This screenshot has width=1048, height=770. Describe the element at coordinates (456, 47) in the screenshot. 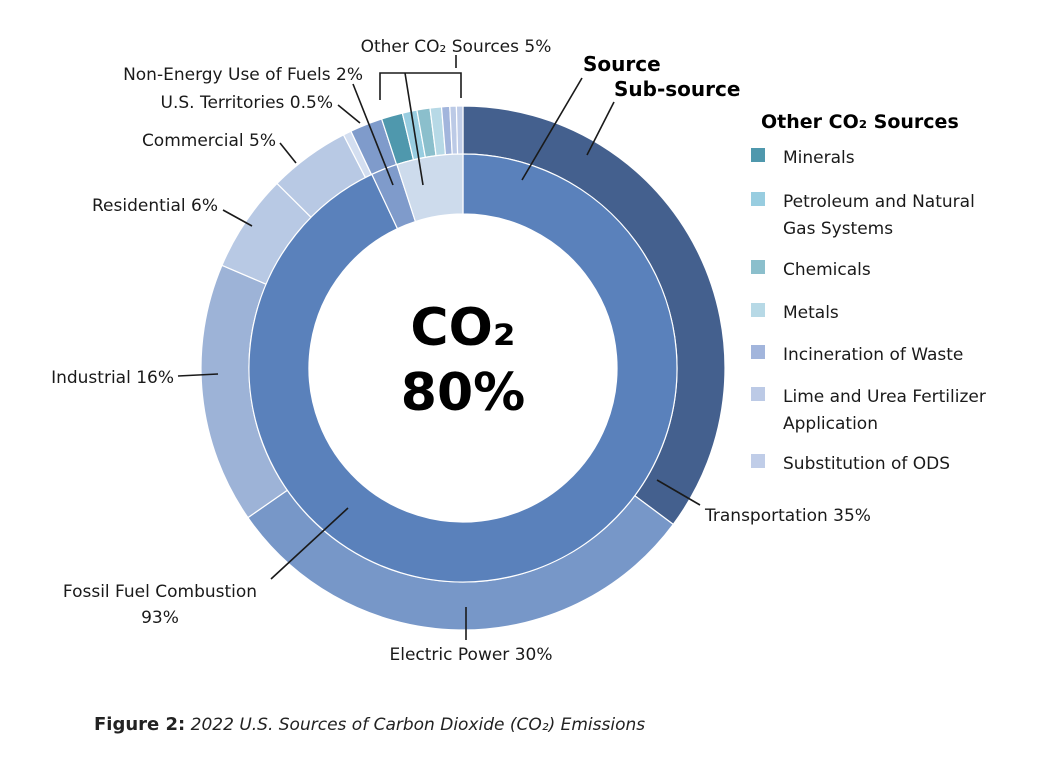

I see `label-other-sources: Other CO₂ Sources 5%` at that location.